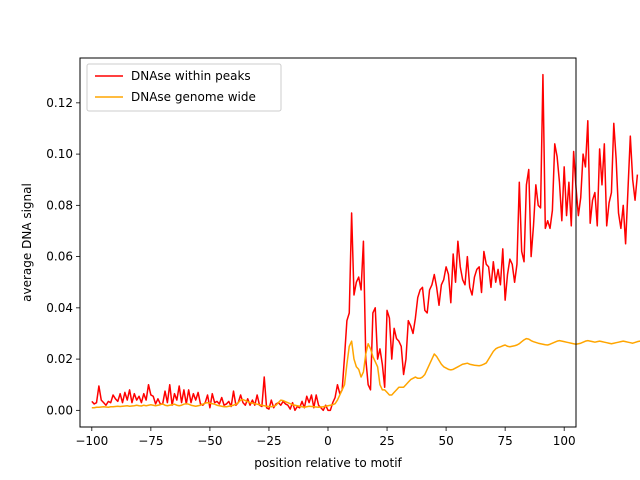 This screenshot has width=640, height=480. I want to click on legend-box, so click(184, 87).